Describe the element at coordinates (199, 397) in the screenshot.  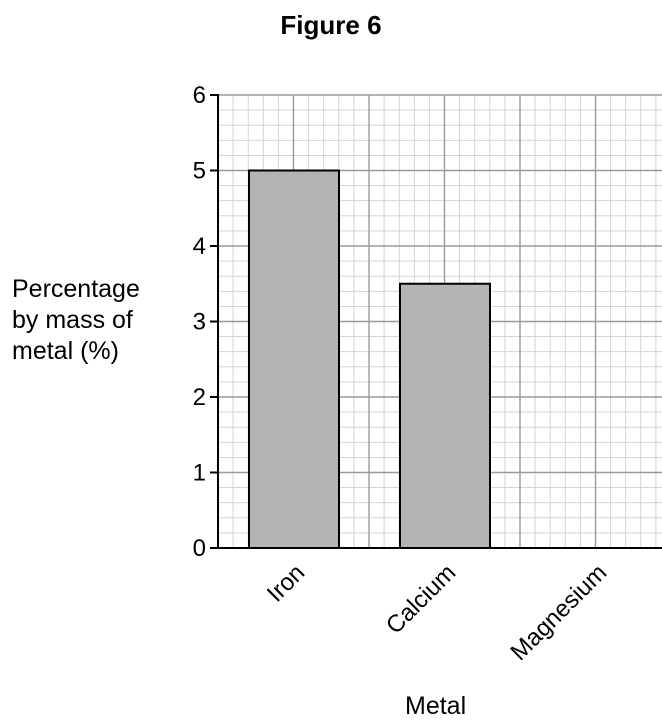
I see `y-tick-label: 2` at that location.